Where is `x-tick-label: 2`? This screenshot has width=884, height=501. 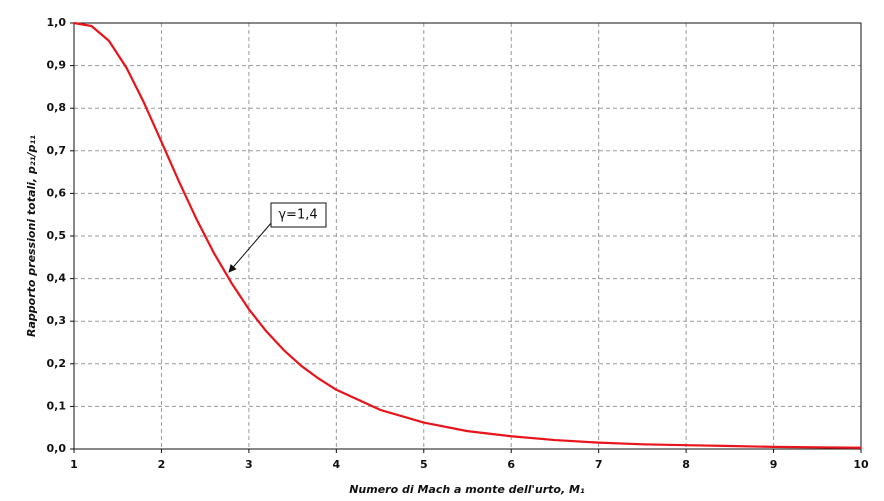 x-tick-label: 2 is located at coordinates (162, 464).